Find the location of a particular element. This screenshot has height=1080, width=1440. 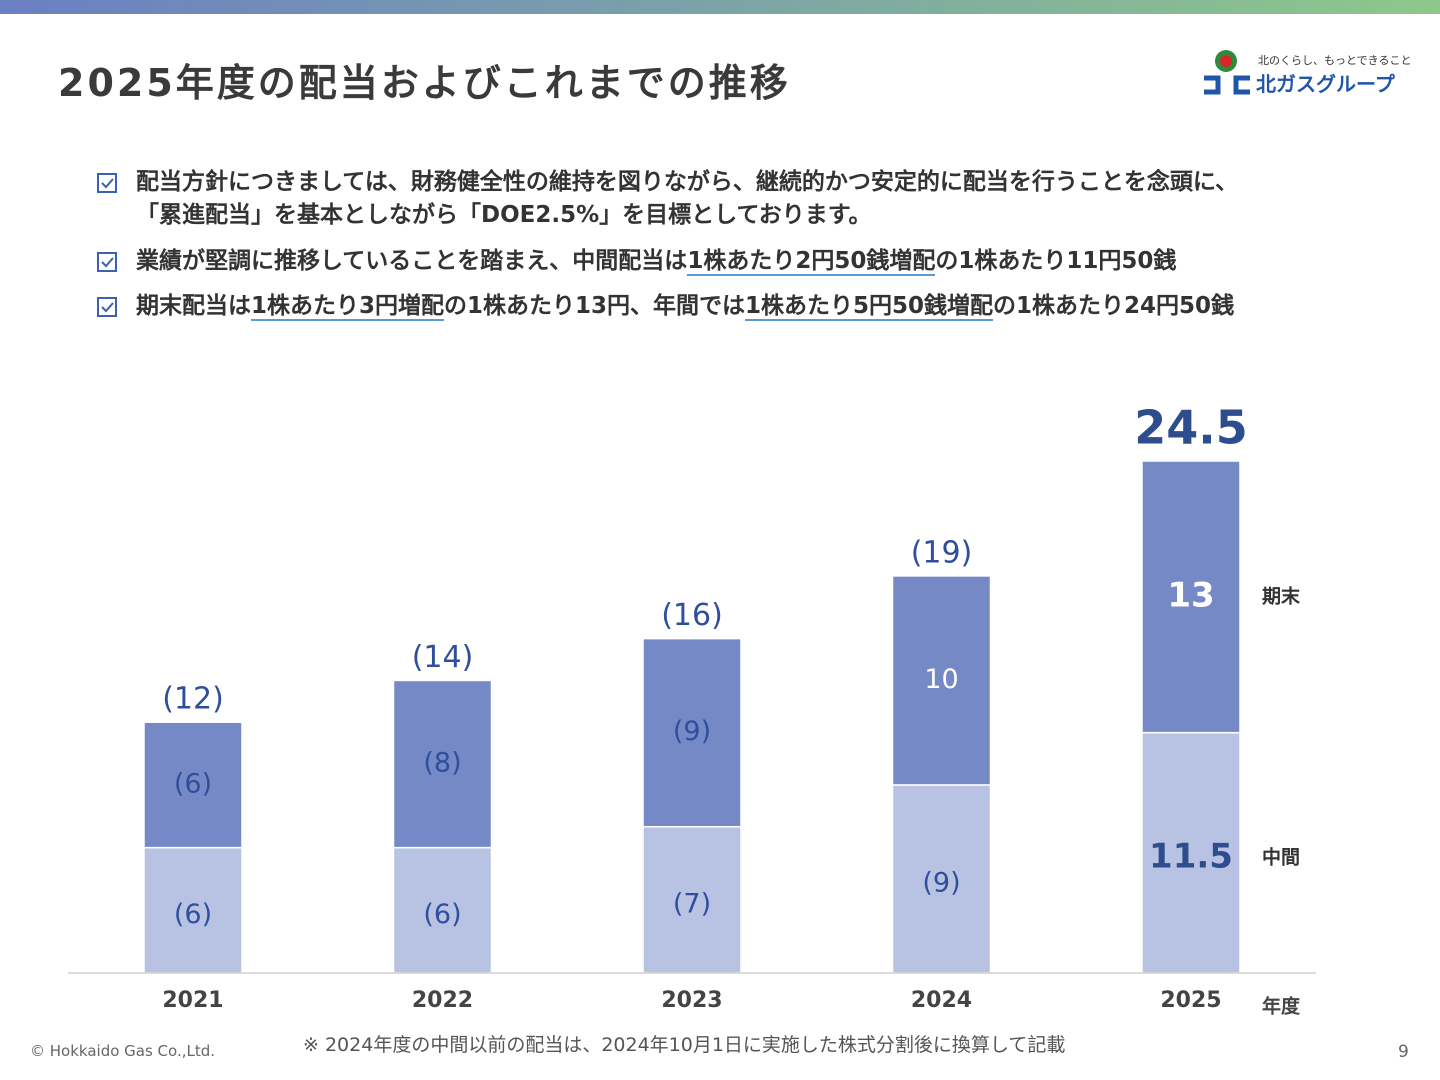

total-label: (12) is located at coordinates (193, 699).